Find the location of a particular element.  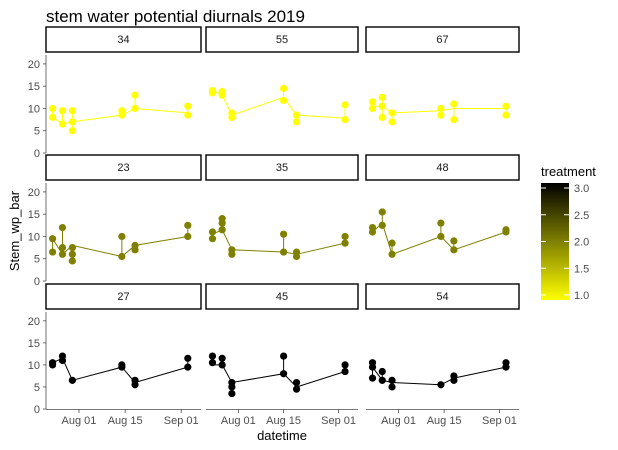

facet-strip-label: 67 is located at coordinates (442, 40).